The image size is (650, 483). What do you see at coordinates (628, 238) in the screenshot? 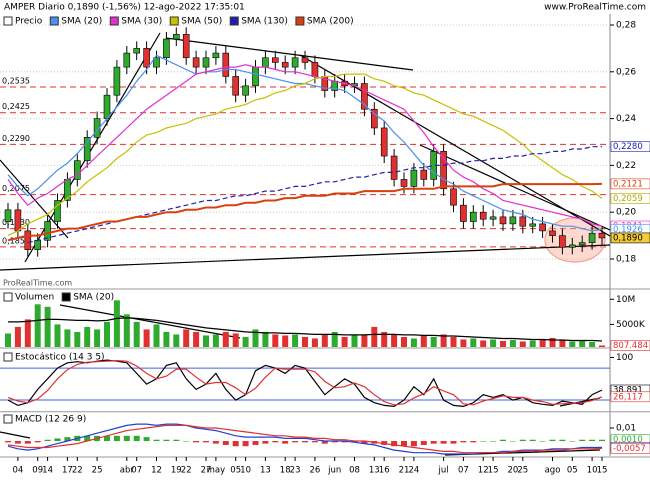
I see `price-tag-label: 0,1890` at bounding box center [628, 238].